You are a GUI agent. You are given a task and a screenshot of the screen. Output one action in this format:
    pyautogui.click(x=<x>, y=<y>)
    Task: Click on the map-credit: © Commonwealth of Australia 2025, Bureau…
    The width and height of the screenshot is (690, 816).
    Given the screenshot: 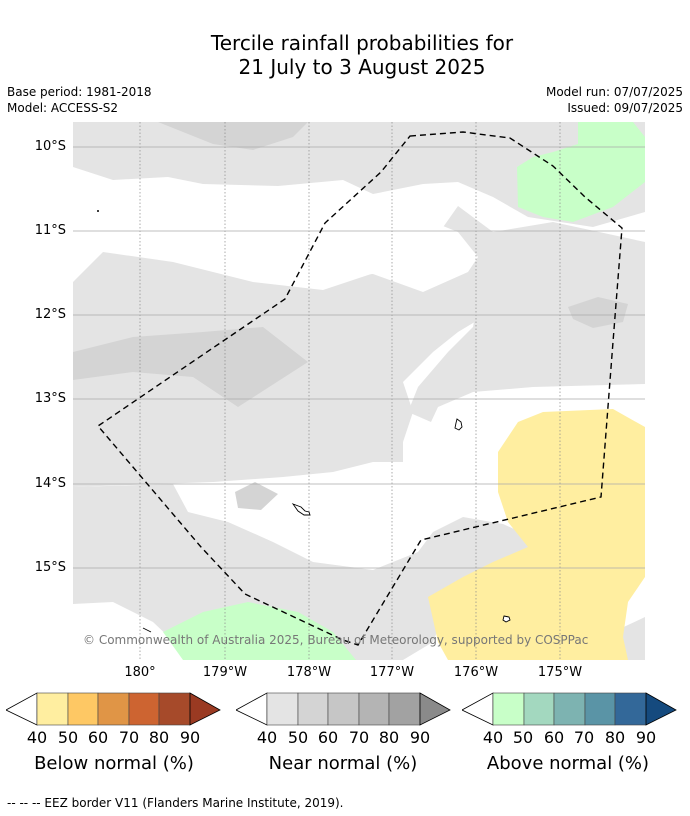 What is the action you would take?
    pyautogui.click(x=336, y=640)
    